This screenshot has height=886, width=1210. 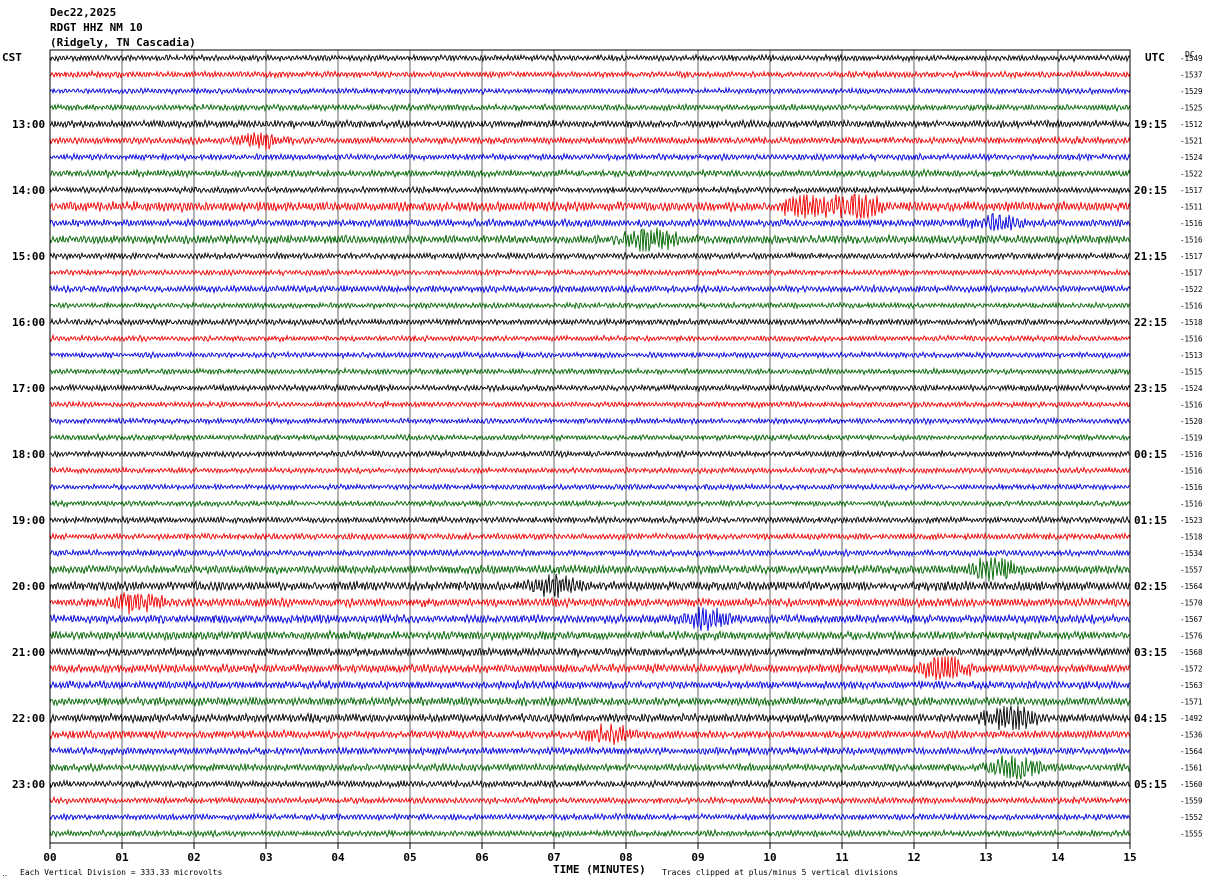 I want to click on dc-offset-15: -1516, so click(x=1191, y=306).